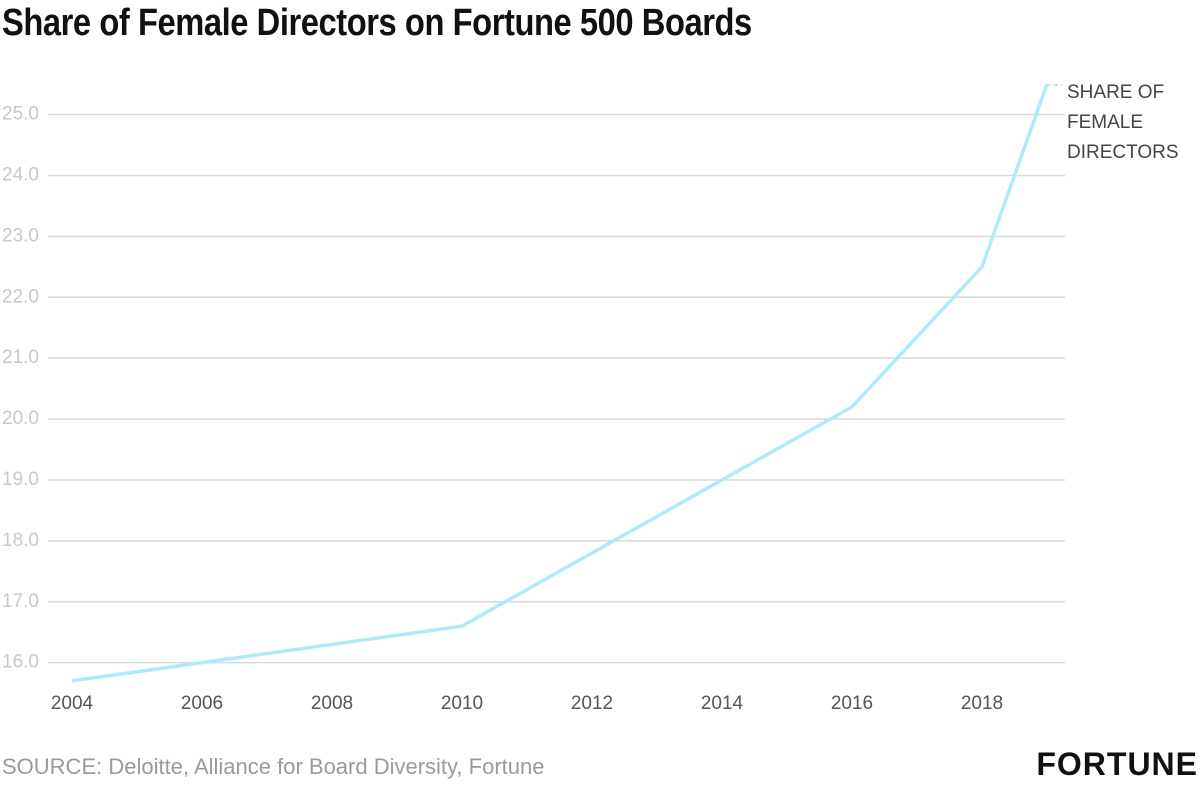 The image size is (1200, 800). What do you see at coordinates (1117, 764) in the screenshot?
I see `brand-logo: FORTUNE` at bounding box center [1117, 764].